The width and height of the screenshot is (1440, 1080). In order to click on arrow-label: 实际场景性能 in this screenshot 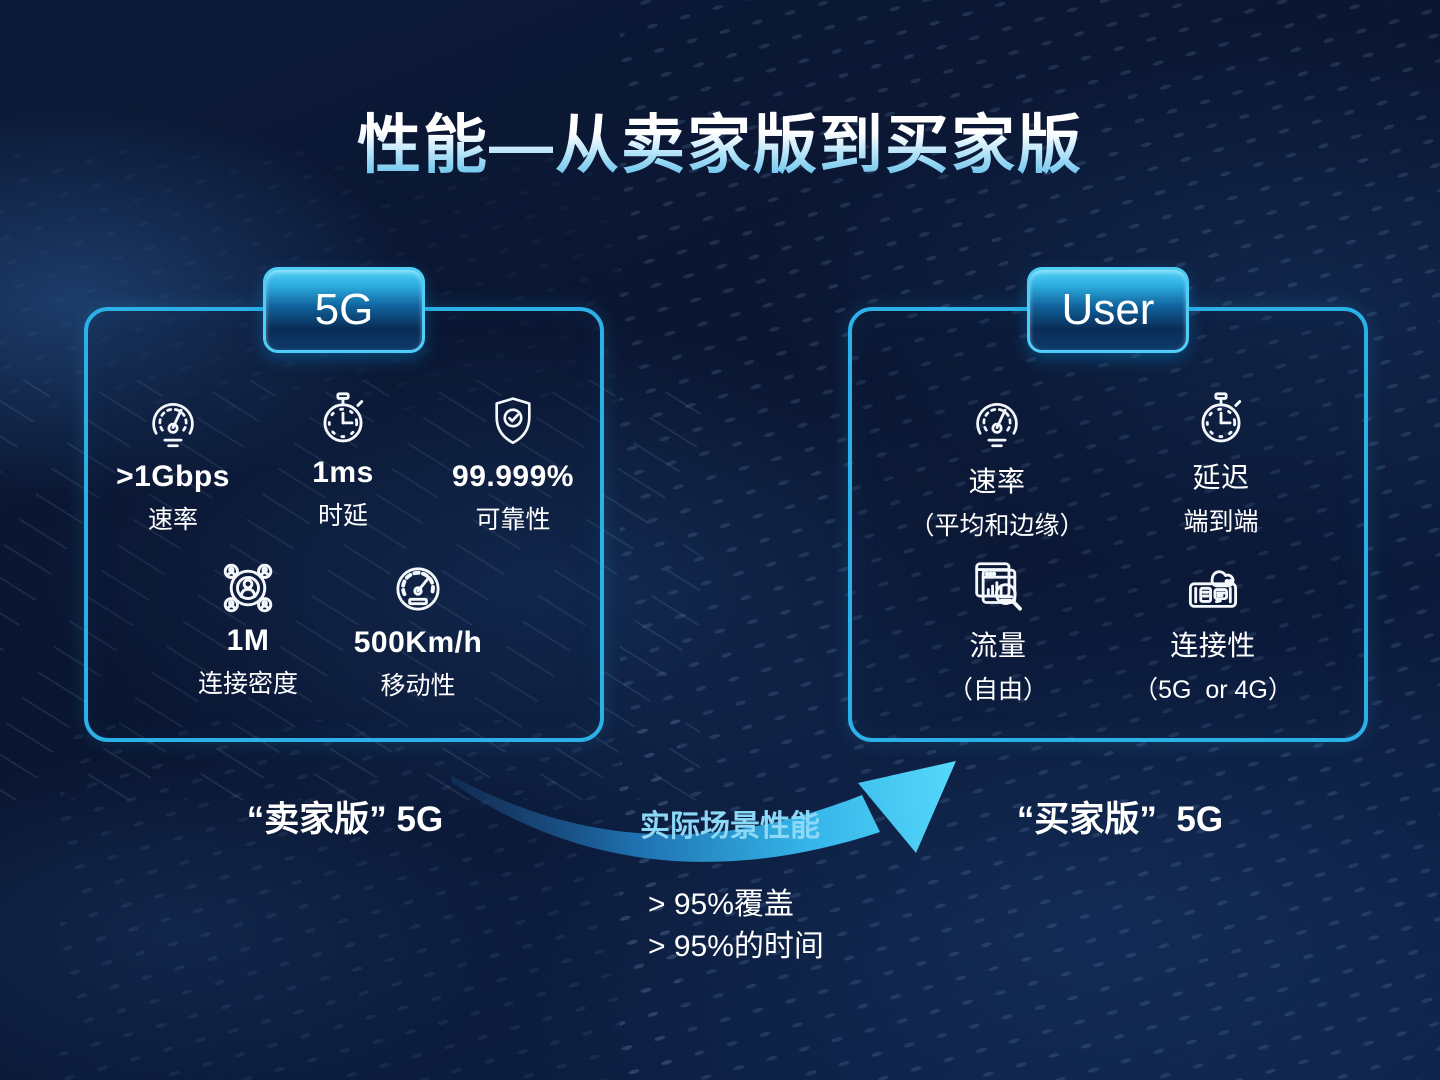, I will do `click(730, 826)`.